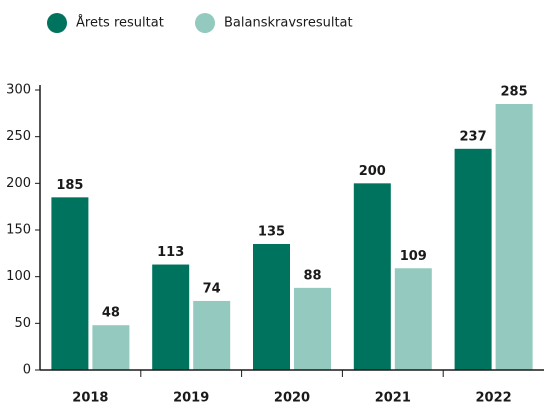 The height and width of the screenshot is (405, 544). I want to click on value-label: 135, so click(271, 232).